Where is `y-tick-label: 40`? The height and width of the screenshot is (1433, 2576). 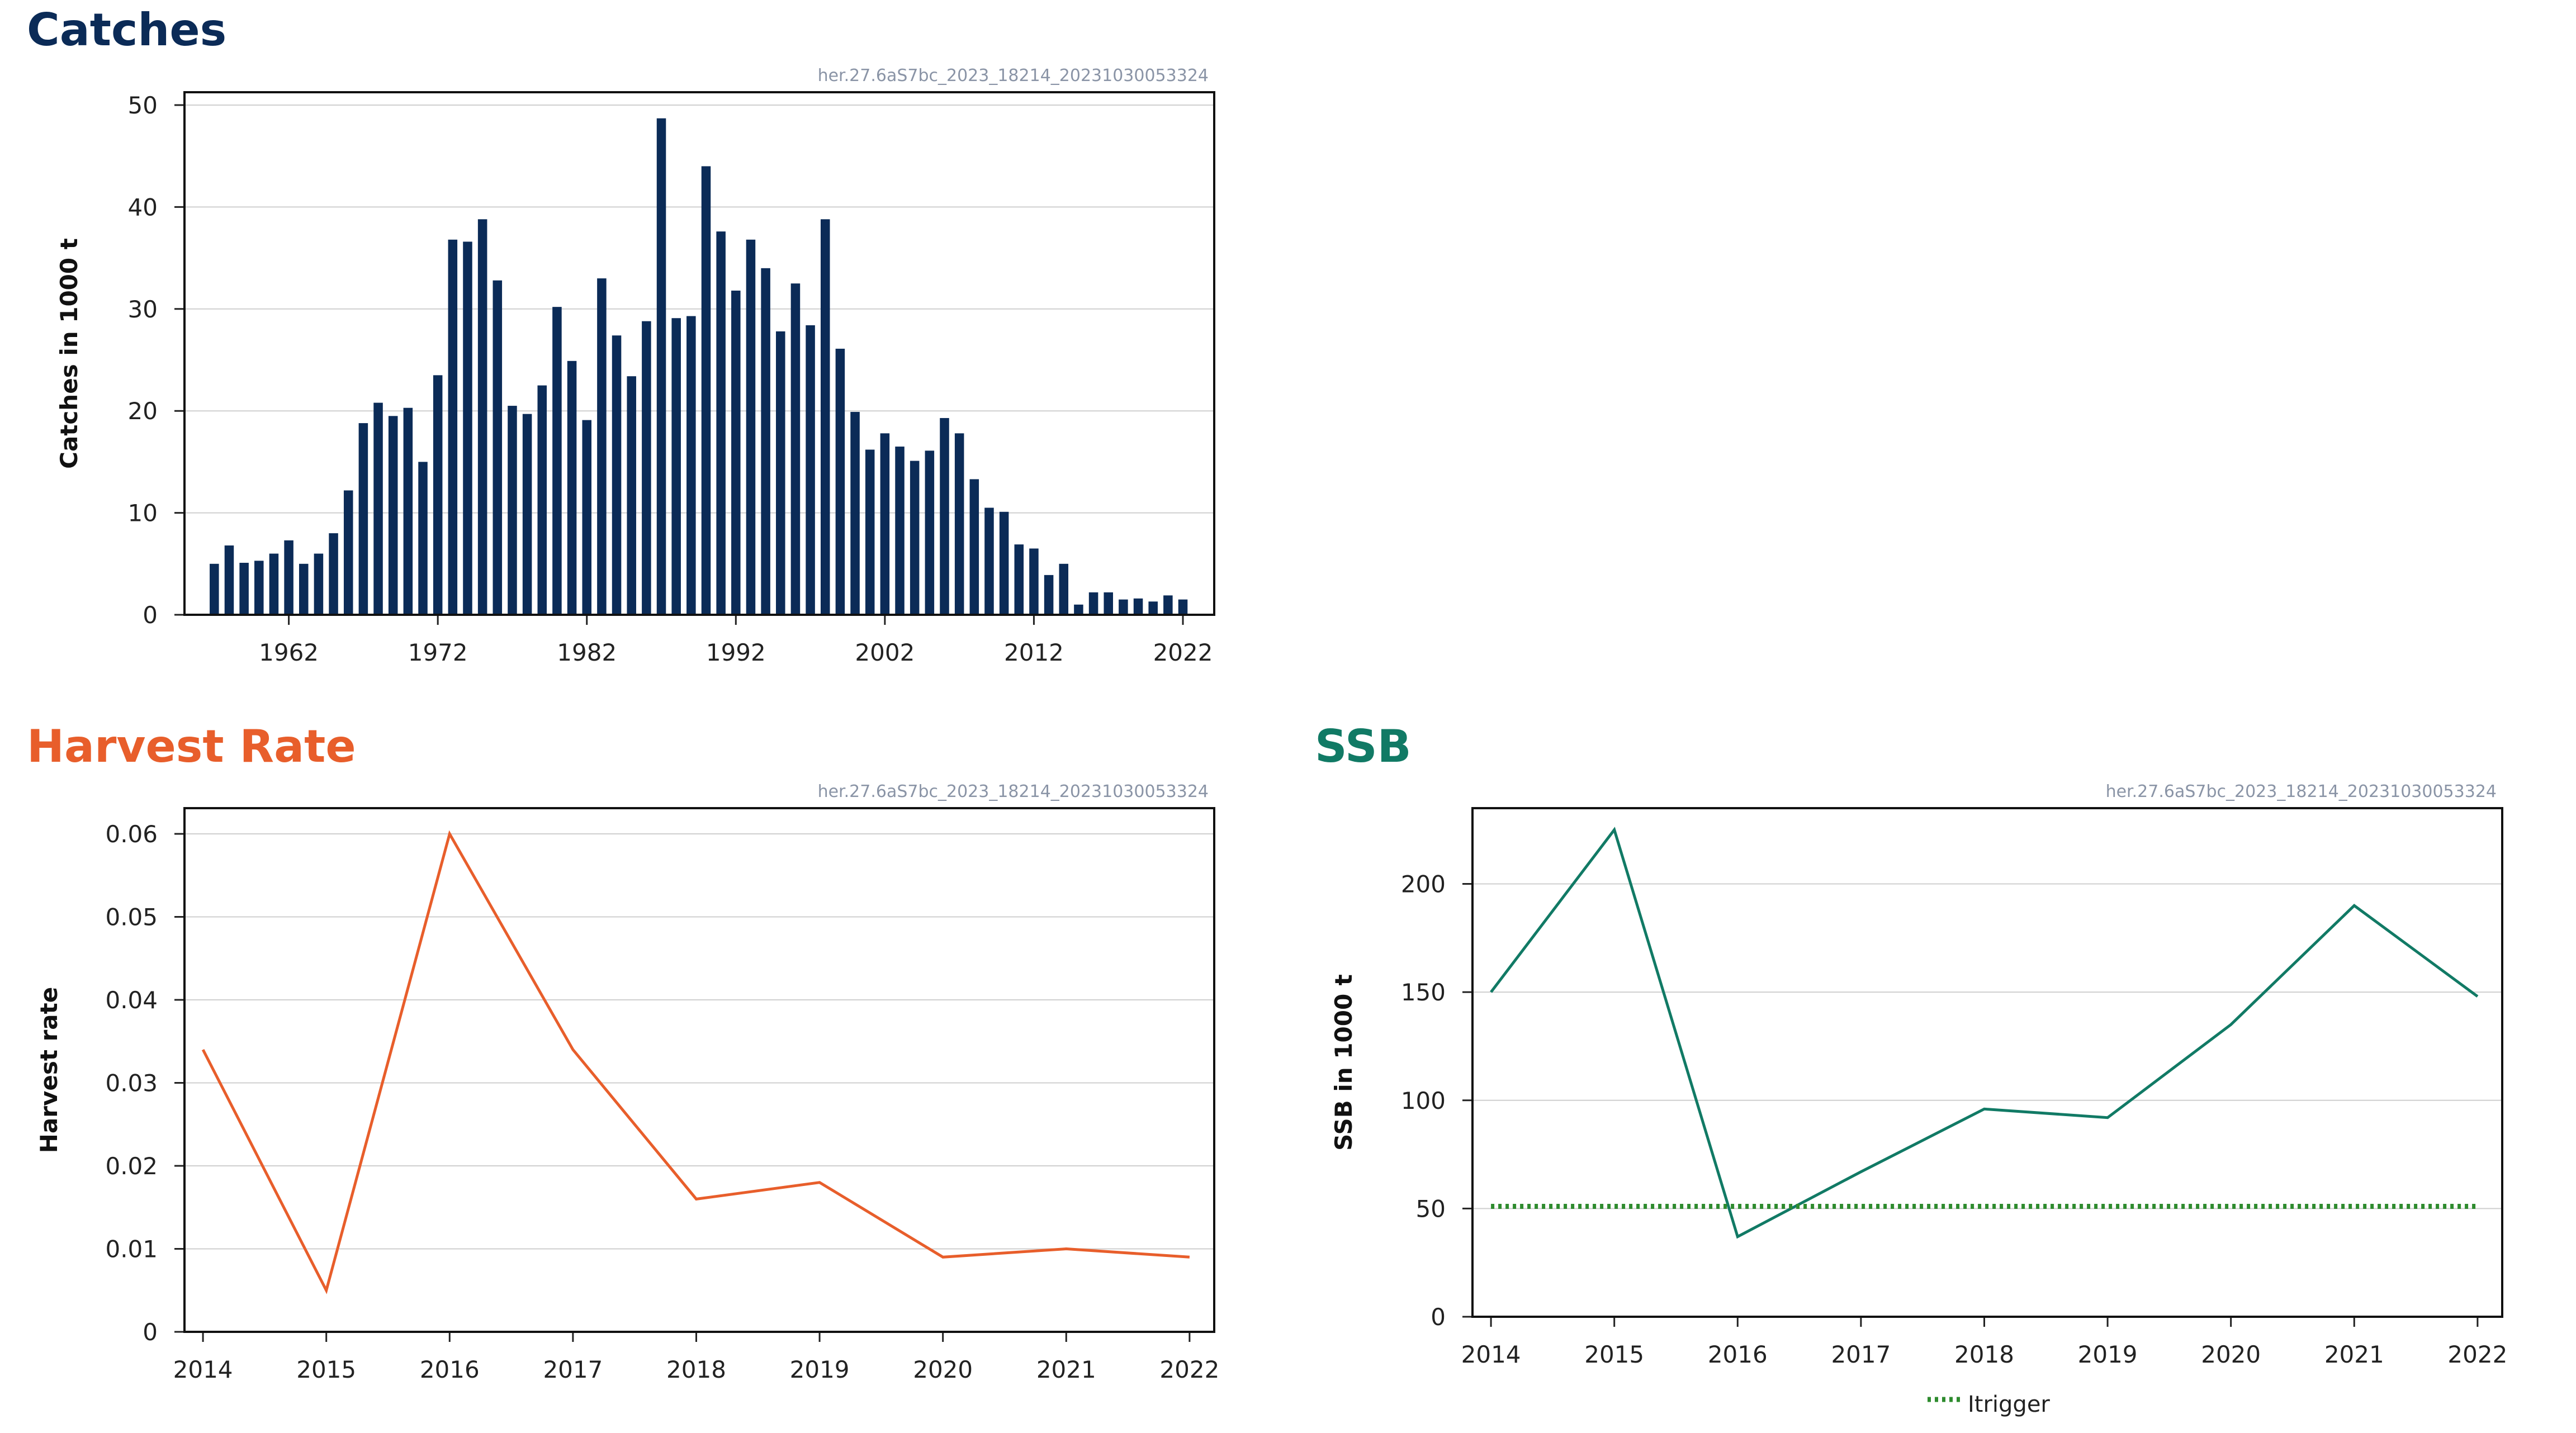 y-tick-label: 40 is located at coordinates (143, 207).